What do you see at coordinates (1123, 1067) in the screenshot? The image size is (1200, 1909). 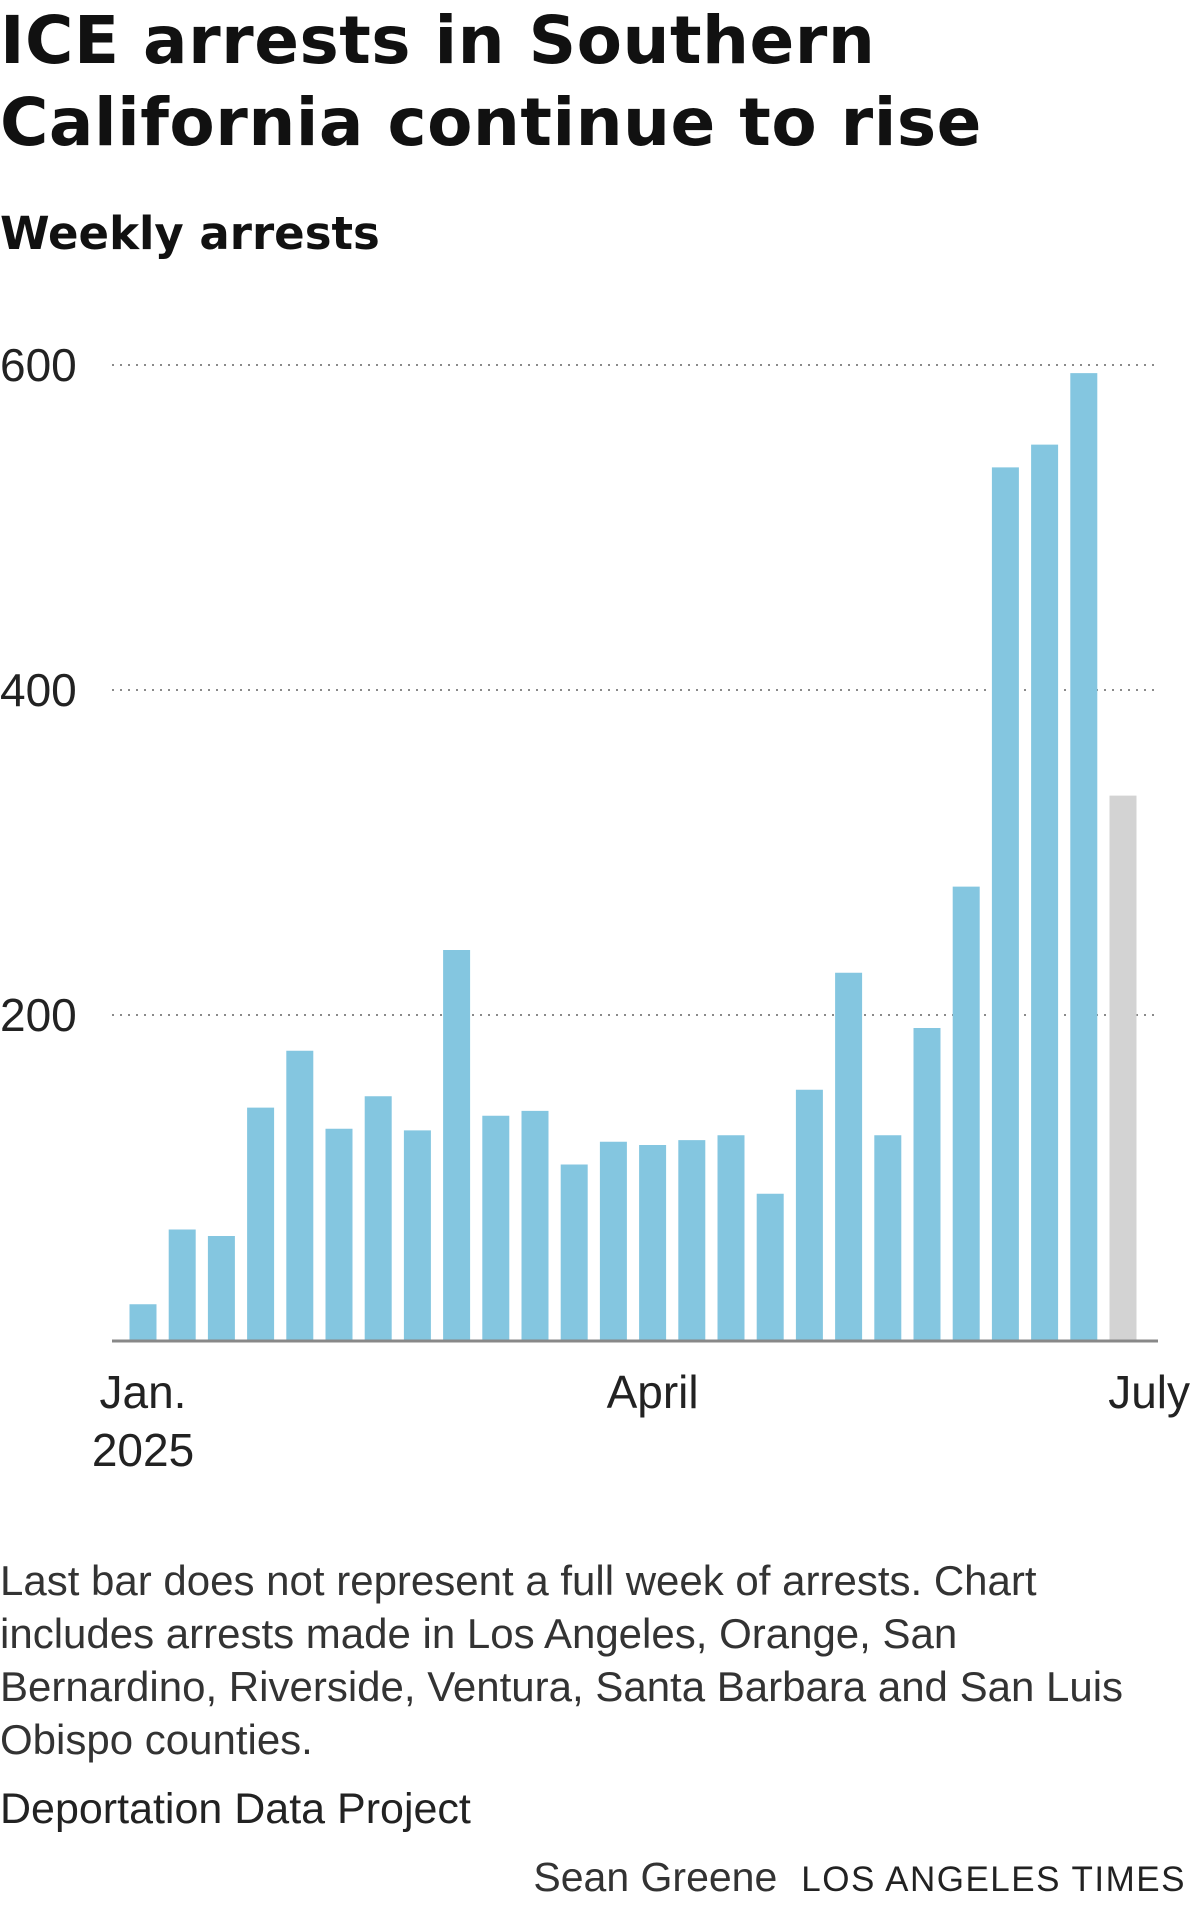 I see `bar-partial-week` at bounding box center [1123, 1067].